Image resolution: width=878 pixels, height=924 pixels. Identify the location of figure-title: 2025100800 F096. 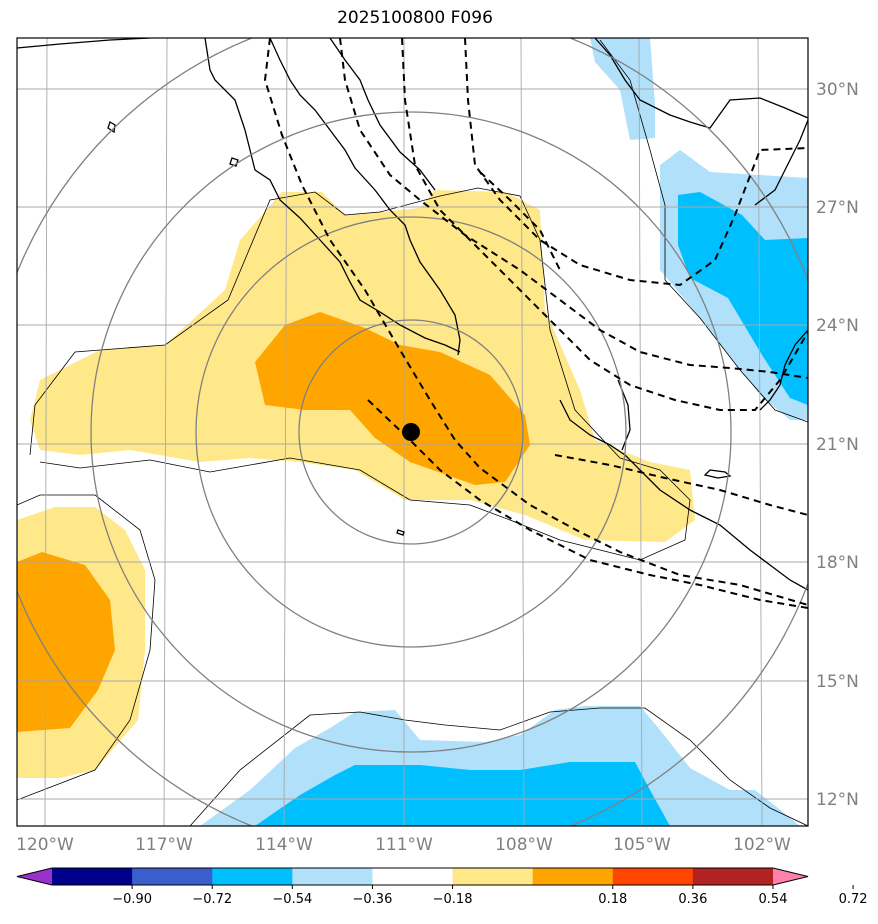
(415, 18).